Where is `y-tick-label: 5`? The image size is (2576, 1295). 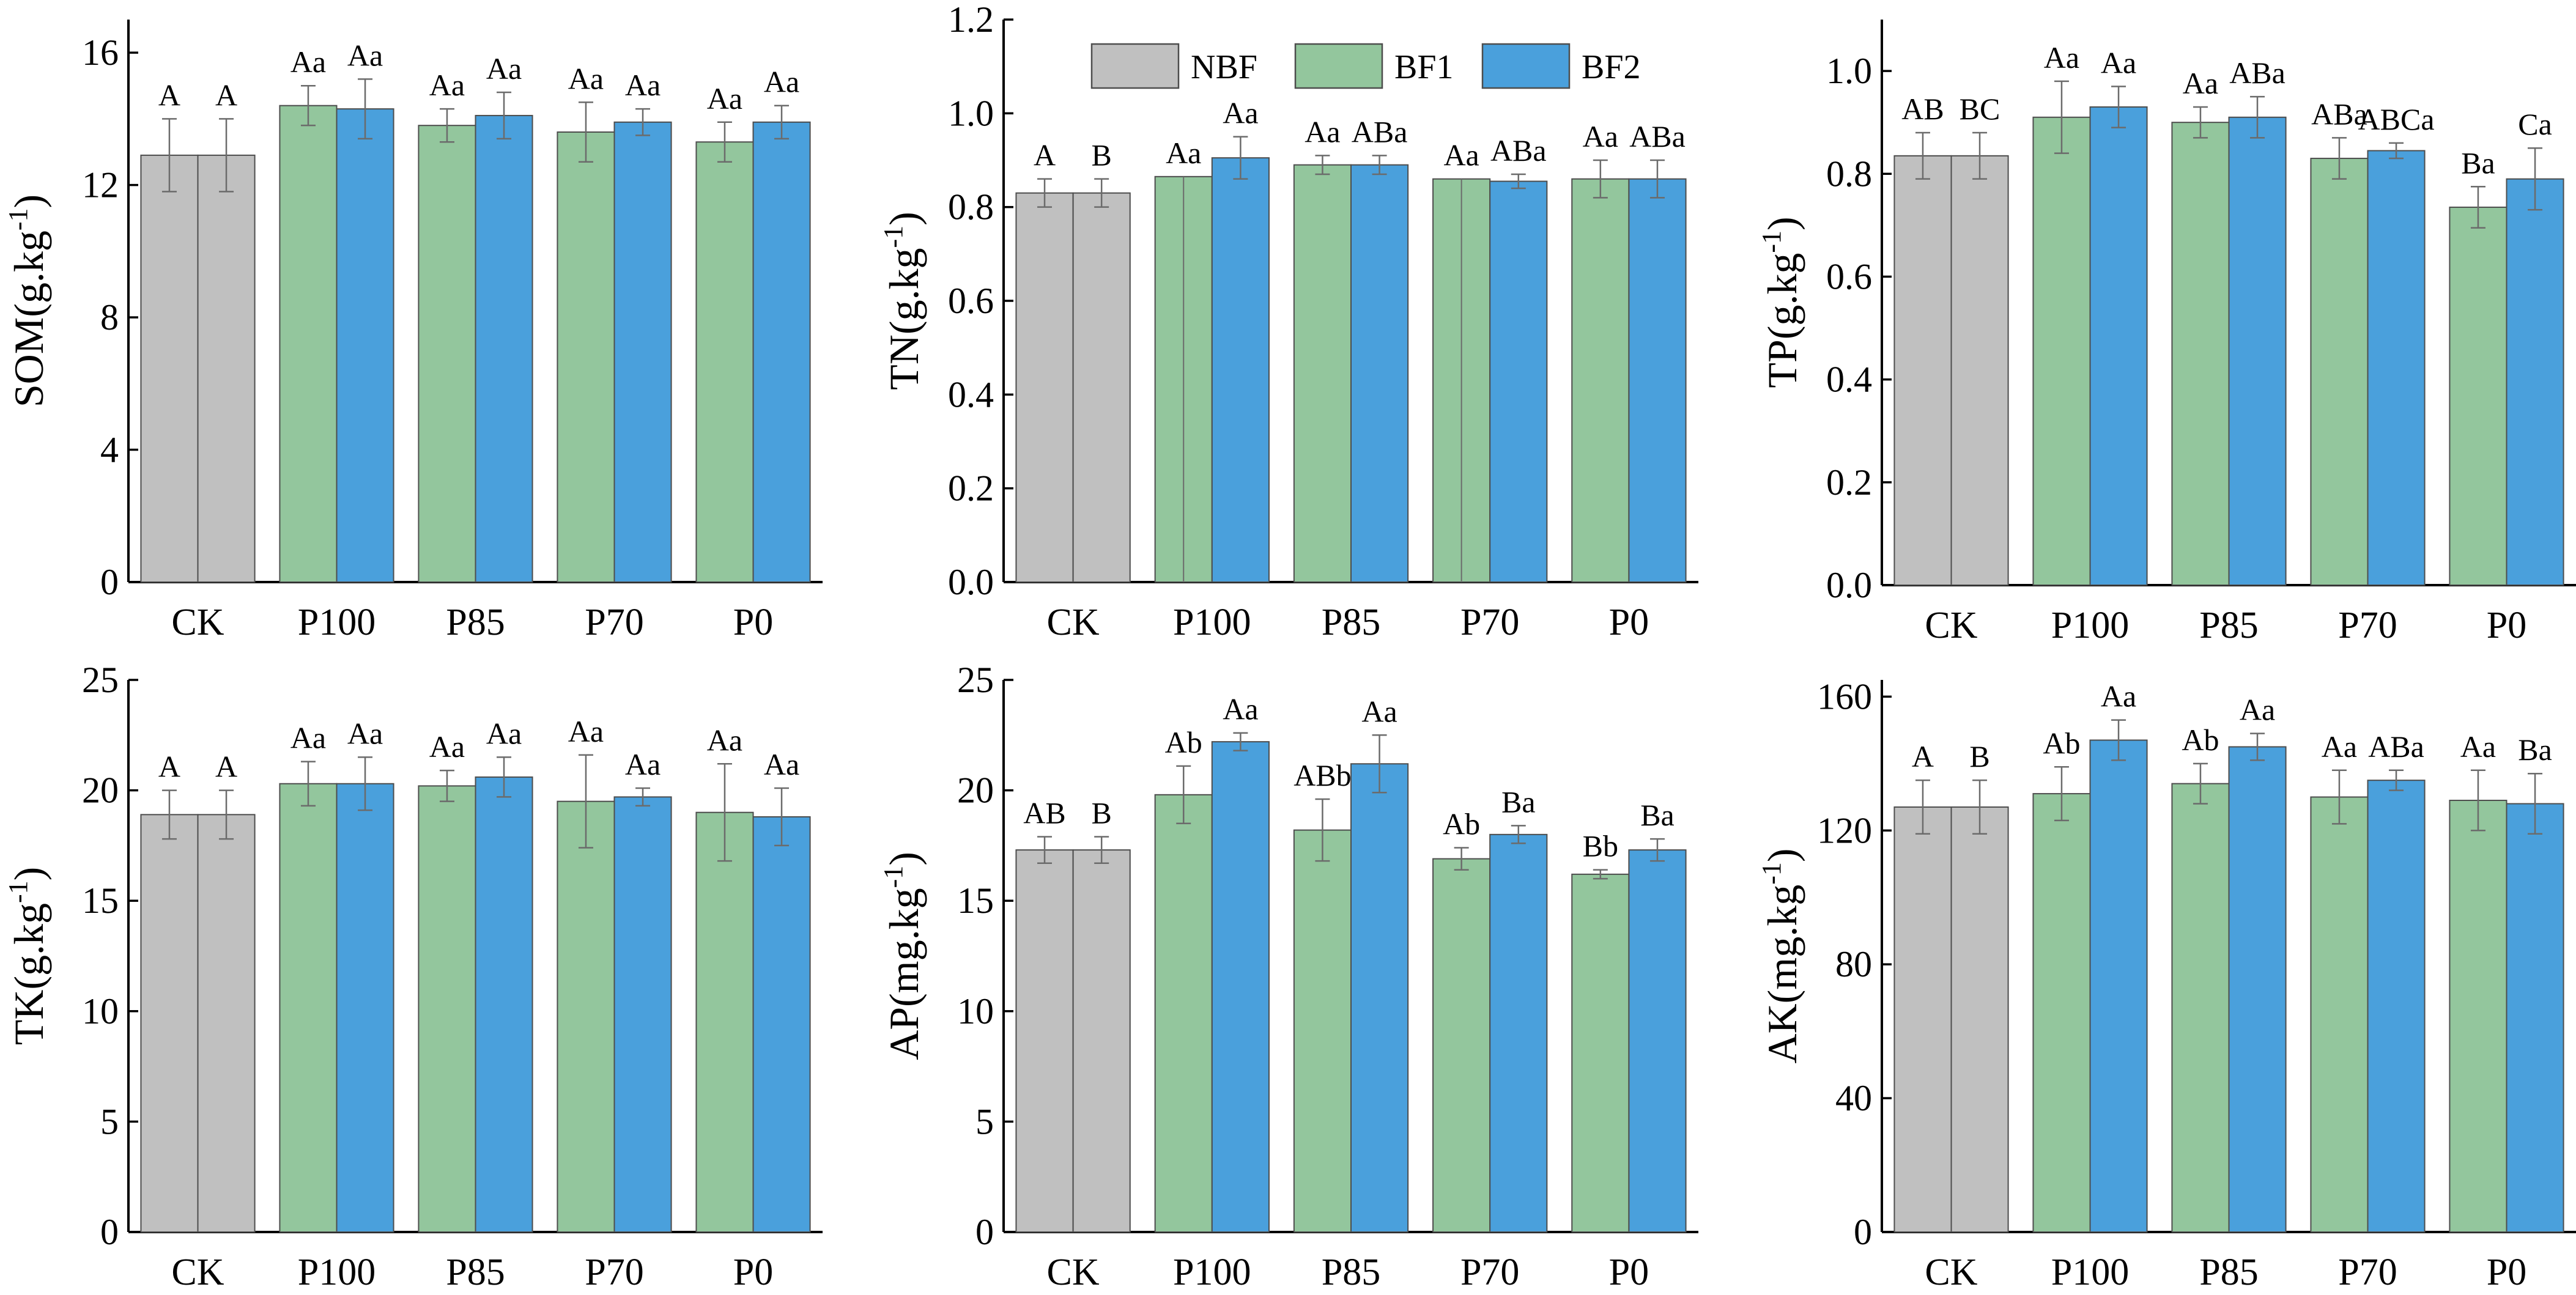 y-tick-label: 5 is located at coordinates (984, 1122).